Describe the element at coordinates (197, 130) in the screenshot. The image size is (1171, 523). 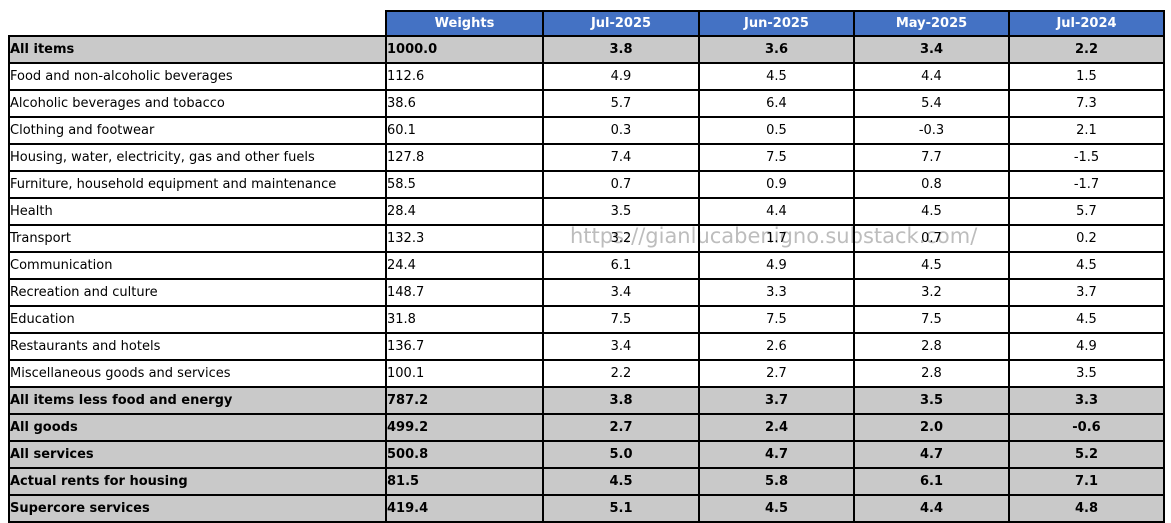
I see `row-label: Clothing and footwear` at that location.